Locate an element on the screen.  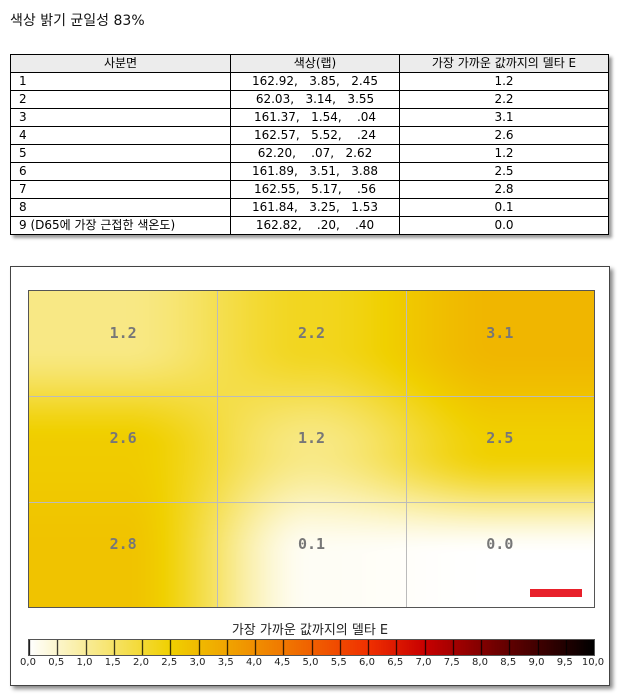
scale-tick-label: 4,5 is located at coordinates (282, 662).